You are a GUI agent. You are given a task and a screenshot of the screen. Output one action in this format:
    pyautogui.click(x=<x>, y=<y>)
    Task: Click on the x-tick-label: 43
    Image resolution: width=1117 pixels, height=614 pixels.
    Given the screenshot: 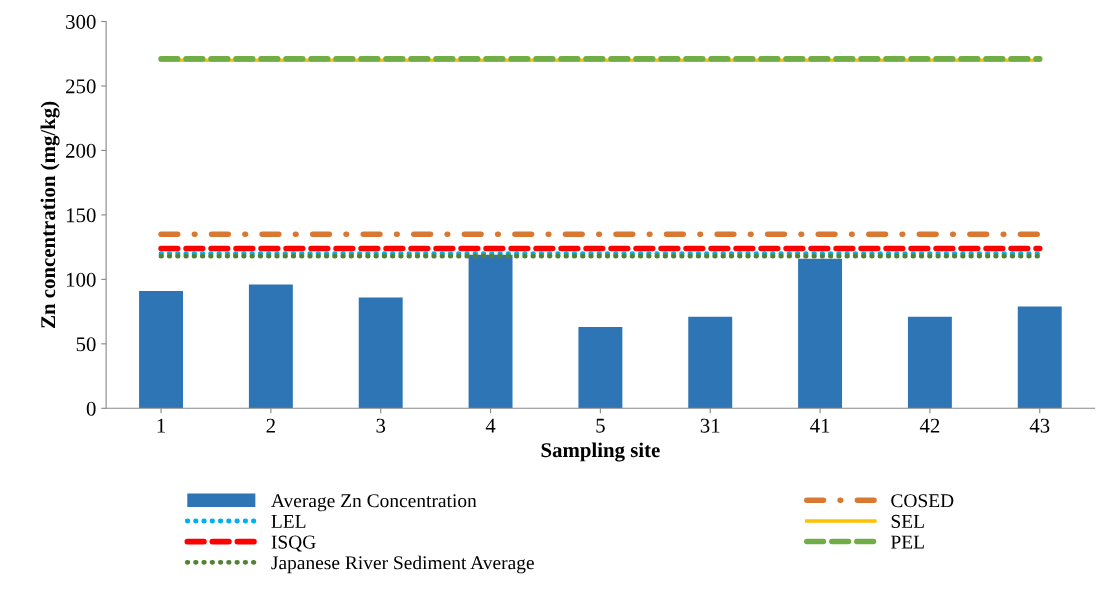 What is the action you would take?
    pyautogui.click(x=1039, y=425)
    